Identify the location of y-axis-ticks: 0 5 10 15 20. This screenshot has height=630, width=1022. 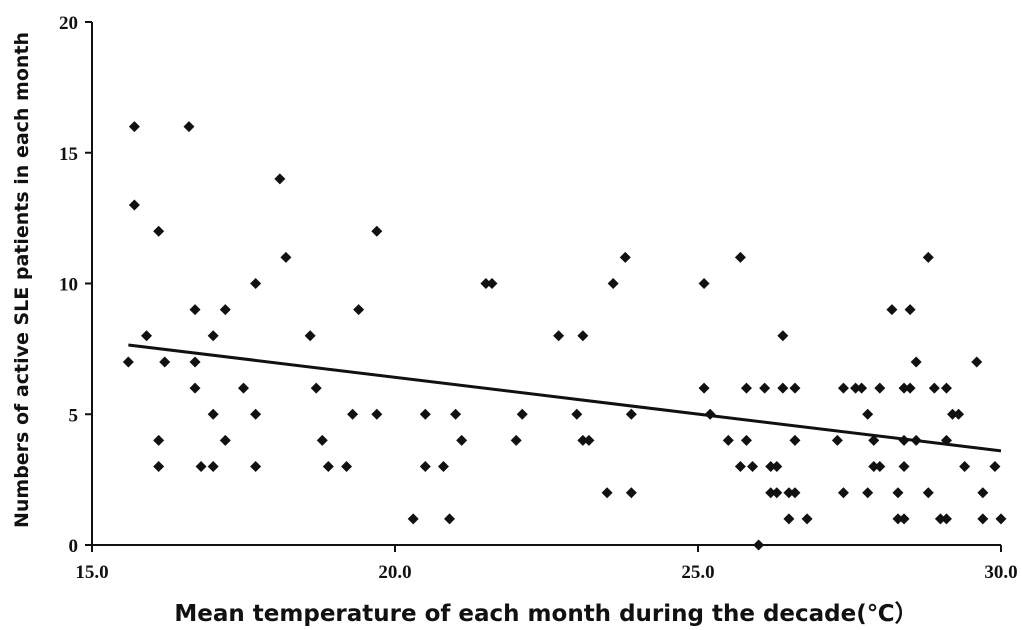
(75, 285).